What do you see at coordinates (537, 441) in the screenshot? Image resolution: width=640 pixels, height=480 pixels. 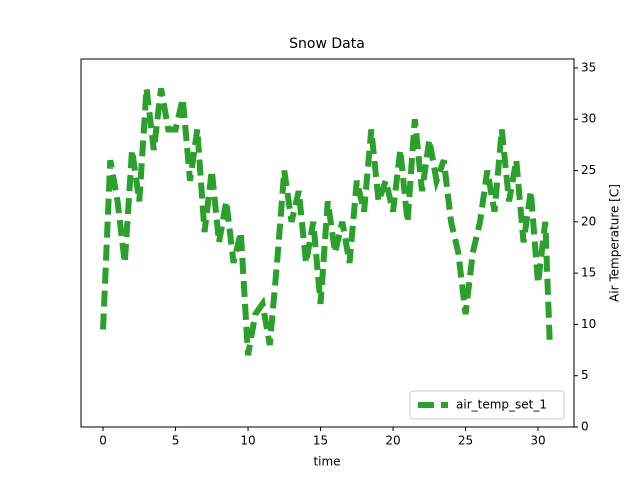 I see `x-tick-label: 30` at bounding box center [537, 441].